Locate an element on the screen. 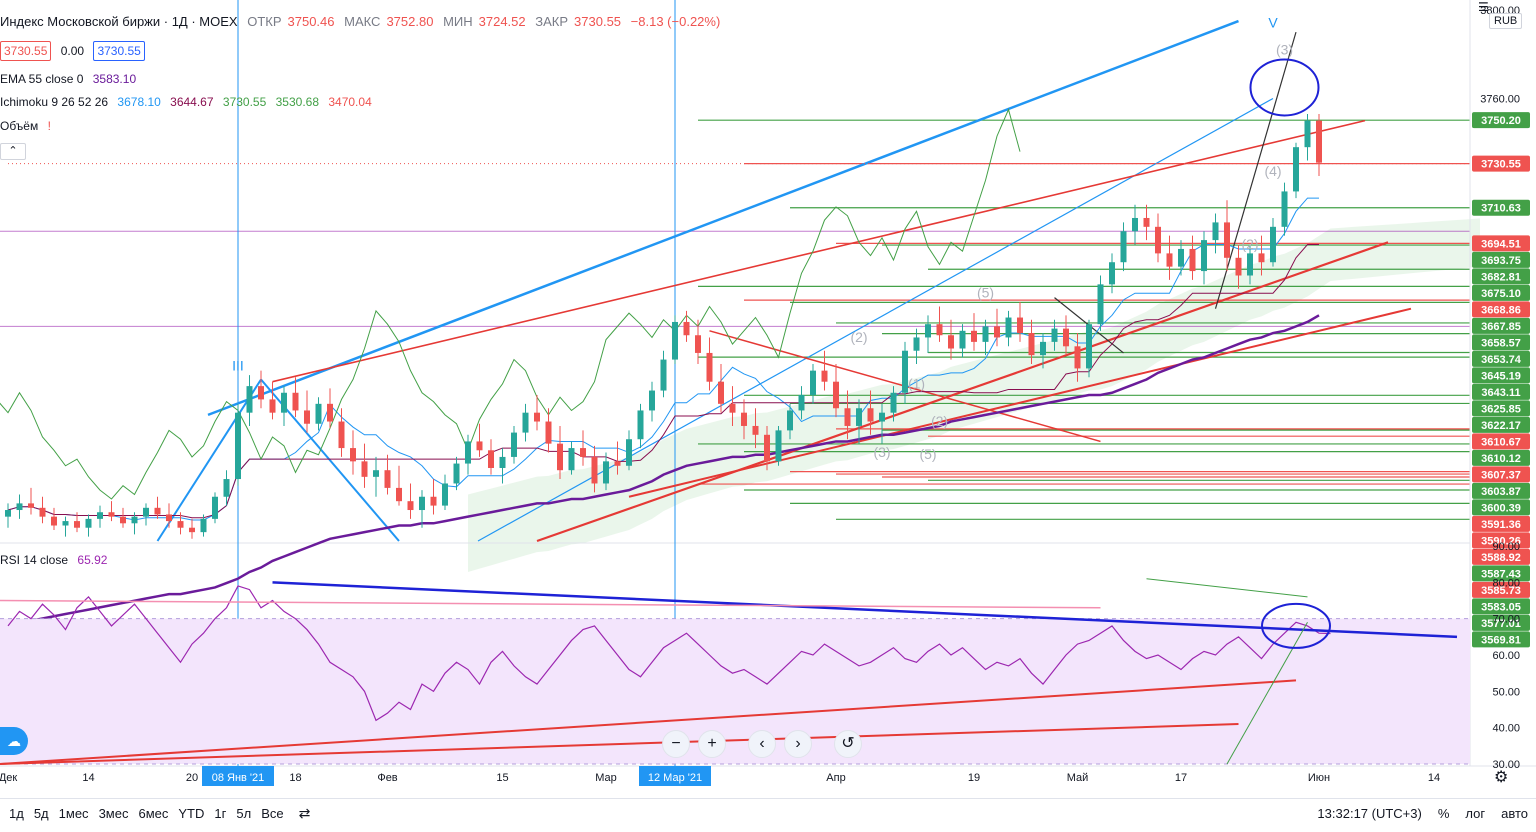 The height and width of the screenshot is (832, 1536). collapse-legend-button: ⌃ is located at coordinates (13, 151).